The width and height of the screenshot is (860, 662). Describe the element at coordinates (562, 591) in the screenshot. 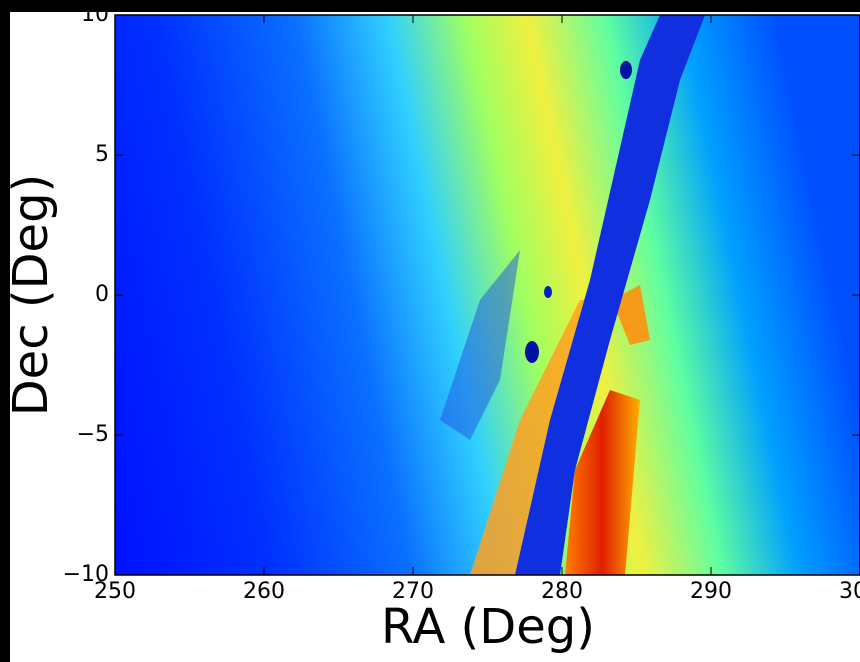

I see `x-tick-label: 280` at that location.